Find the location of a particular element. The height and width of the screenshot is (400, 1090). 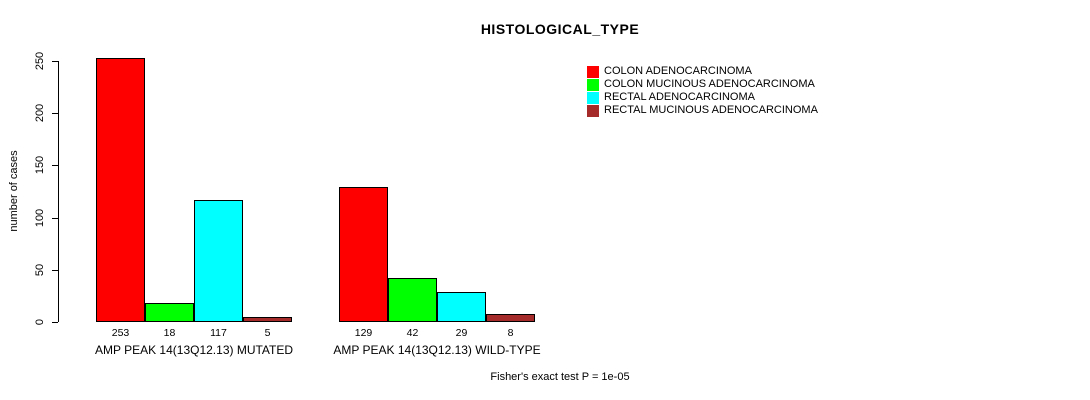

legend-item: COLON ADENOCARCINOMA is located at coordinates (702, 71).